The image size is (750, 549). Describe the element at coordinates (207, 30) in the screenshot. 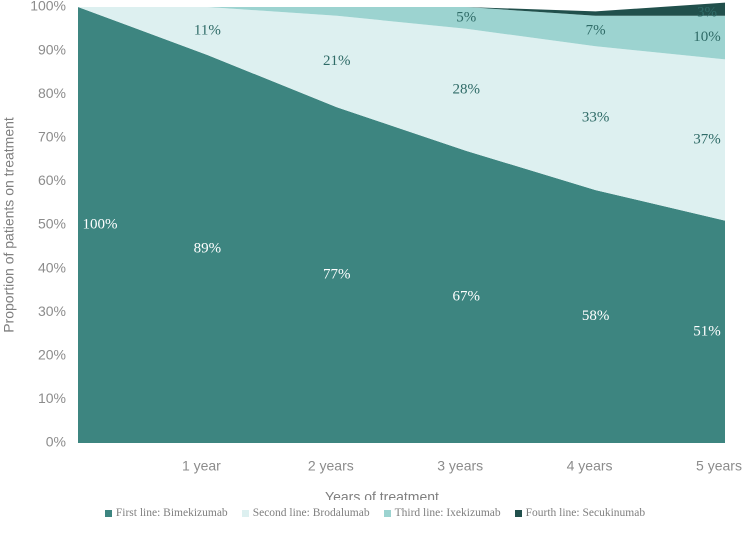

I see `data-label: 11%` at that location.